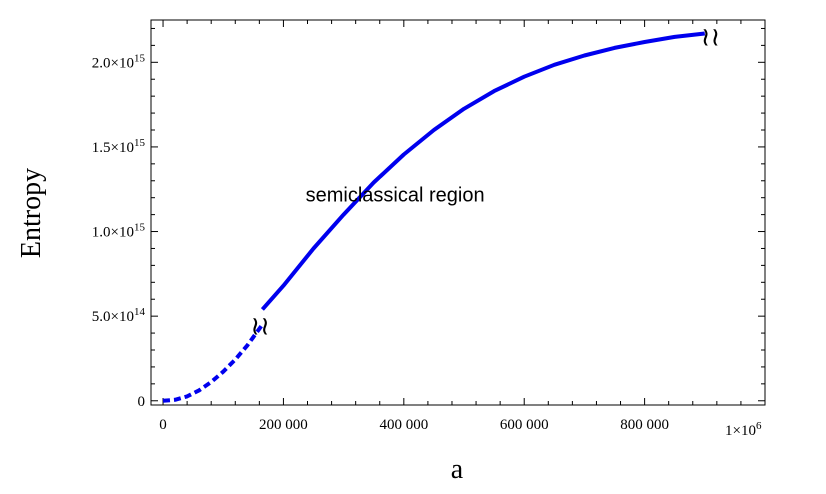  I want to click on y-tick-label: 5.0×10¹⁴, so click(119, 315).